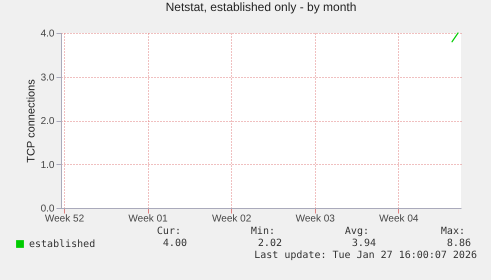 The image size is (491, 280). Describe the element at coordinates (47, 209) in the screenshot. I see `y-tick-label: 0.0` at that location.